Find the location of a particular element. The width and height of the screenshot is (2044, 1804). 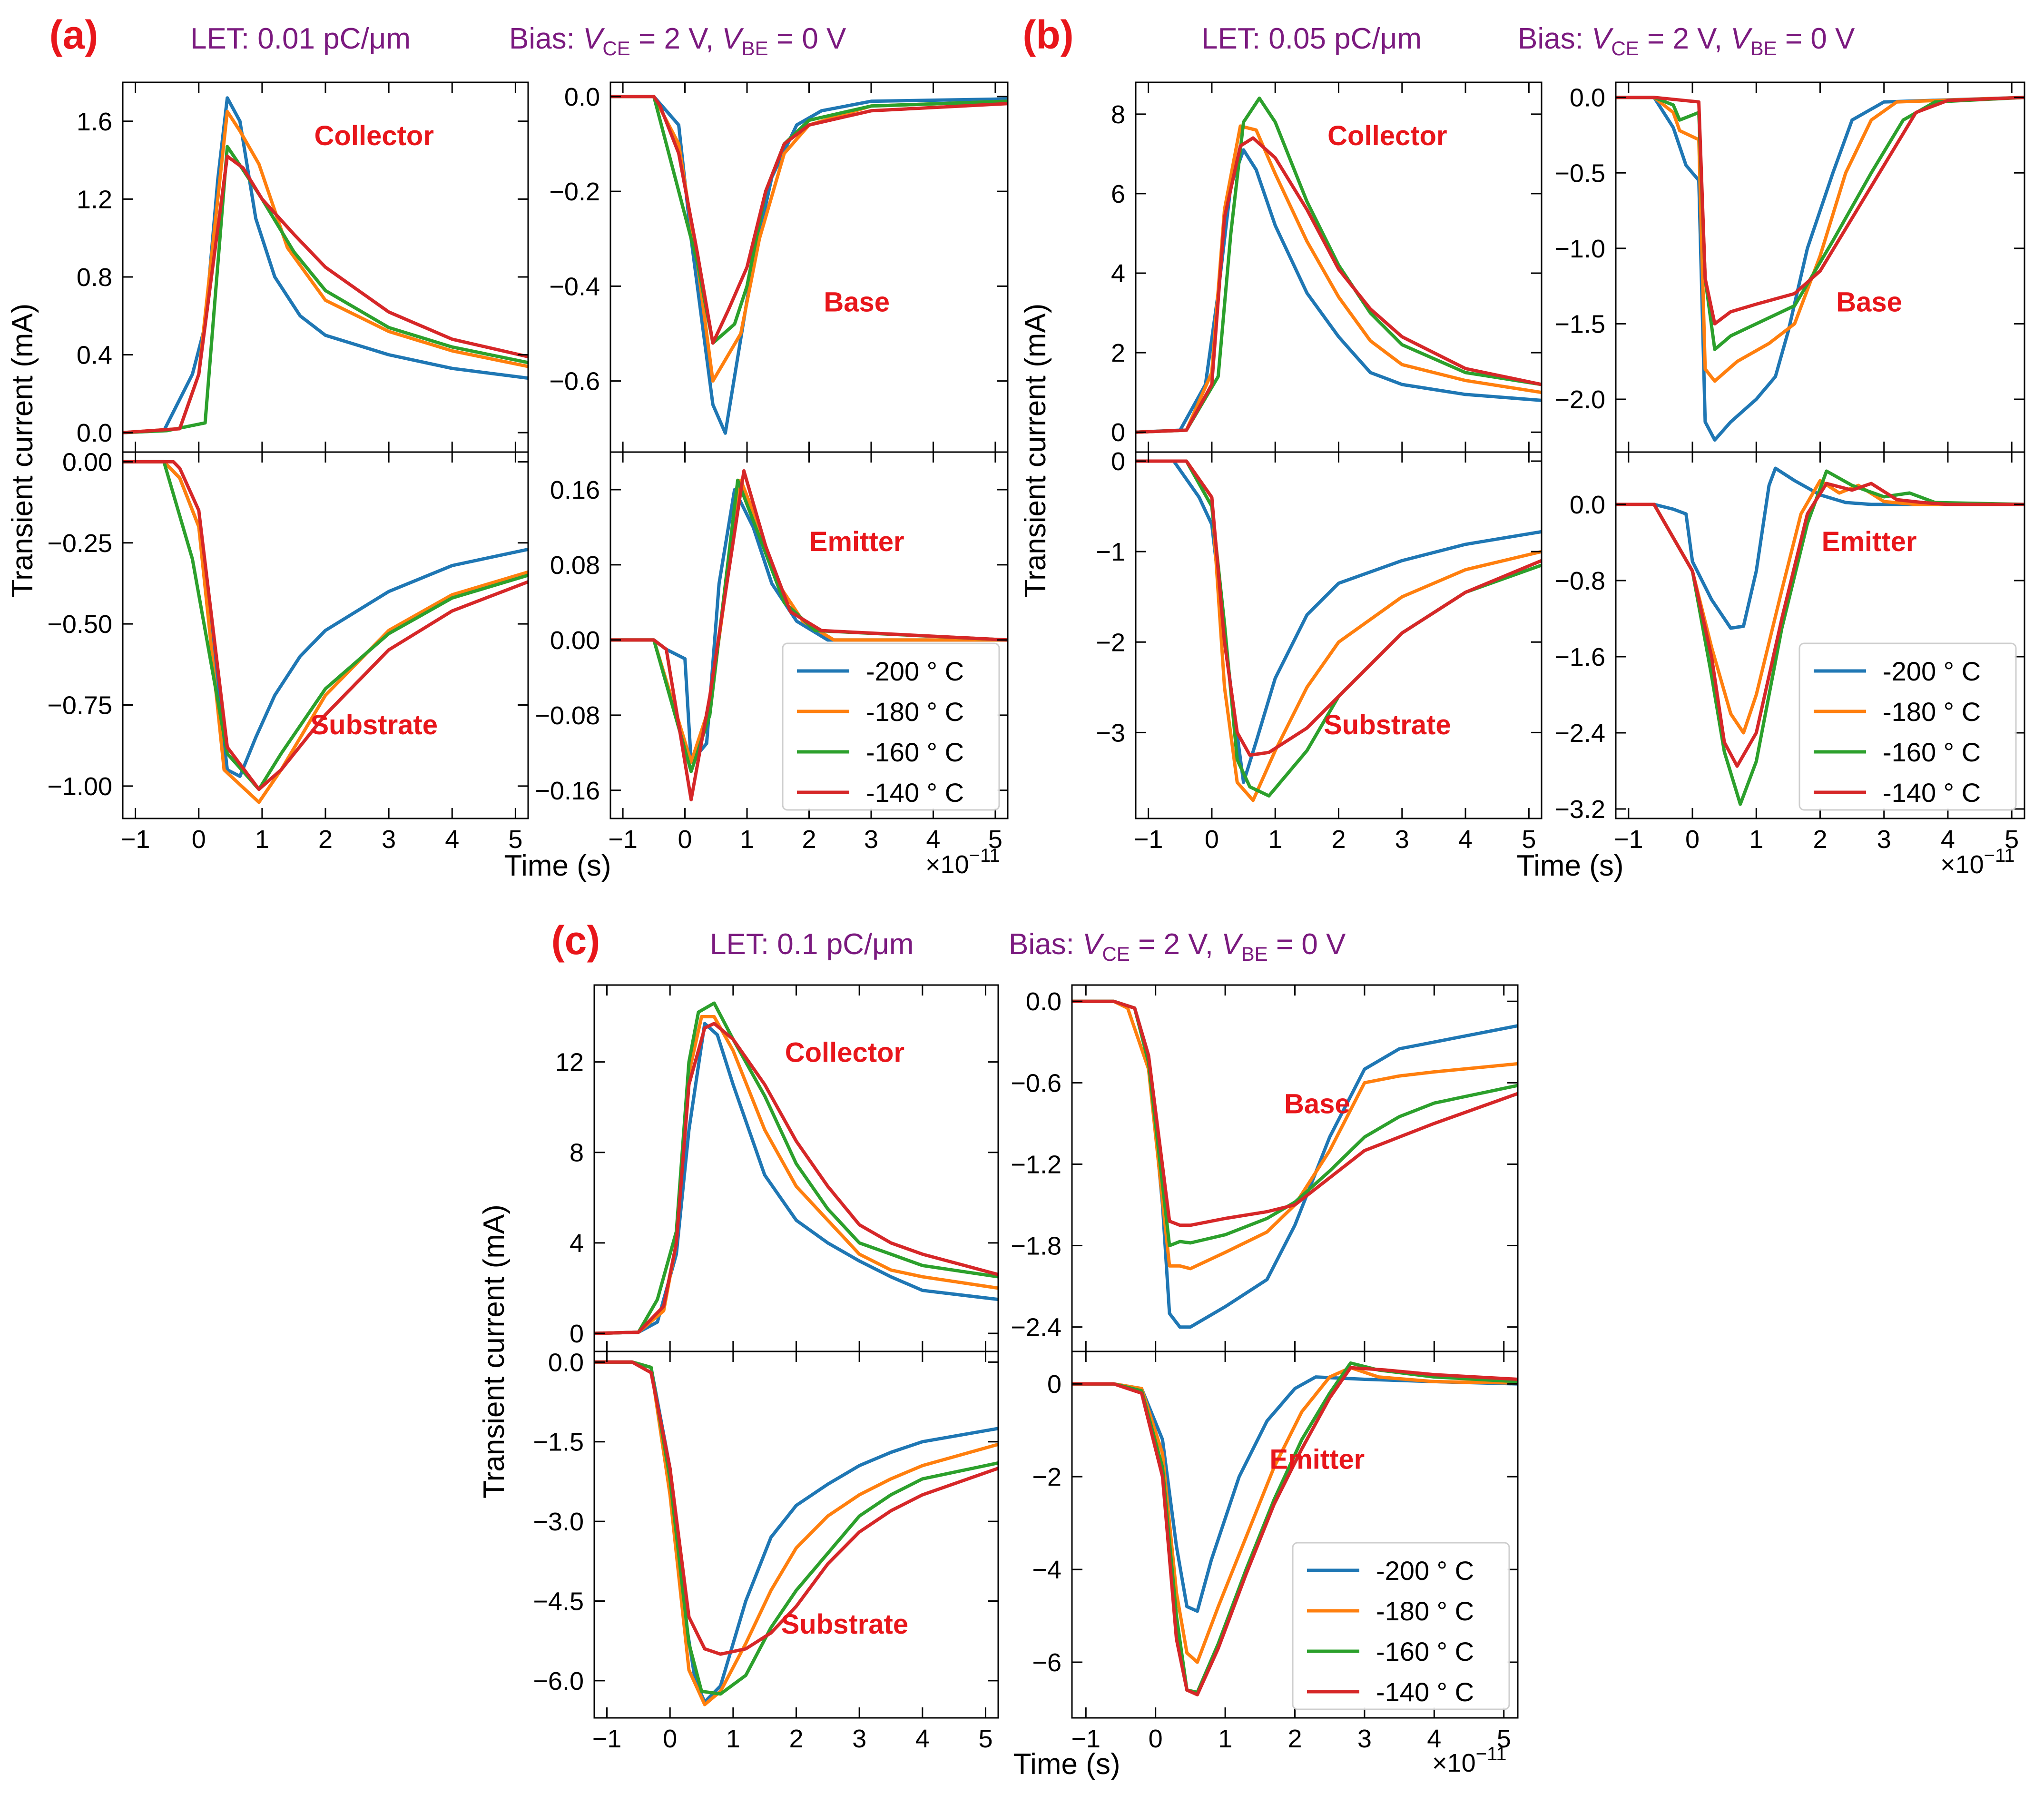

y-tick-label: −0.8 is located at coordinates (1580, 581).